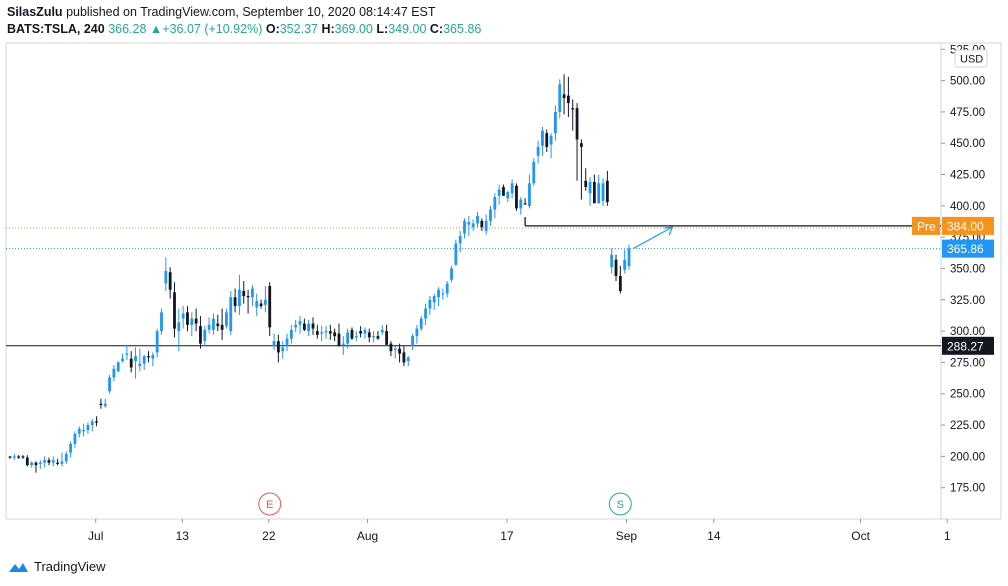 The height and width of the screenshot is (586, 1008). What do you see at coordinates (35, 12) in the screenshot?
I see `author-name: SilasZulu` at bounding box center [35, 12].